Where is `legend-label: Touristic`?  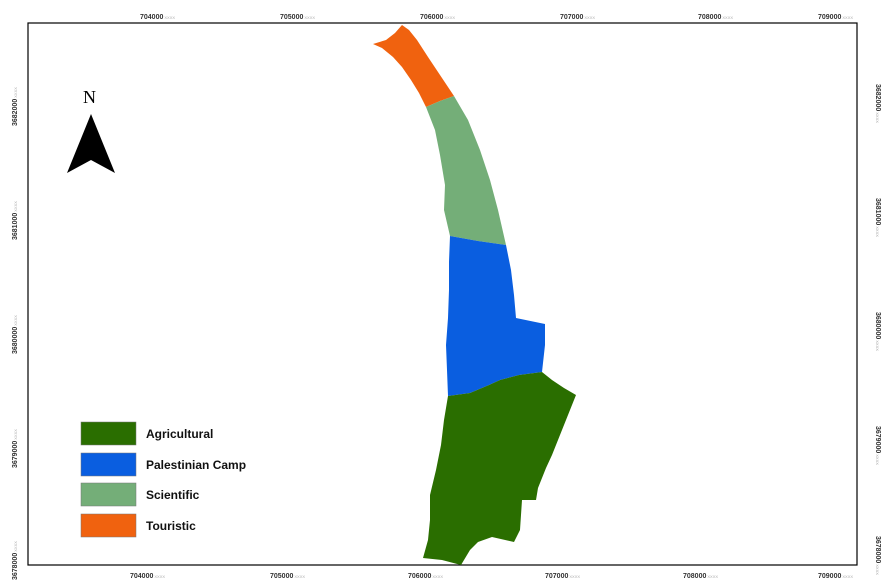
legend-label: Touristic is located at coordinates (171, 526).